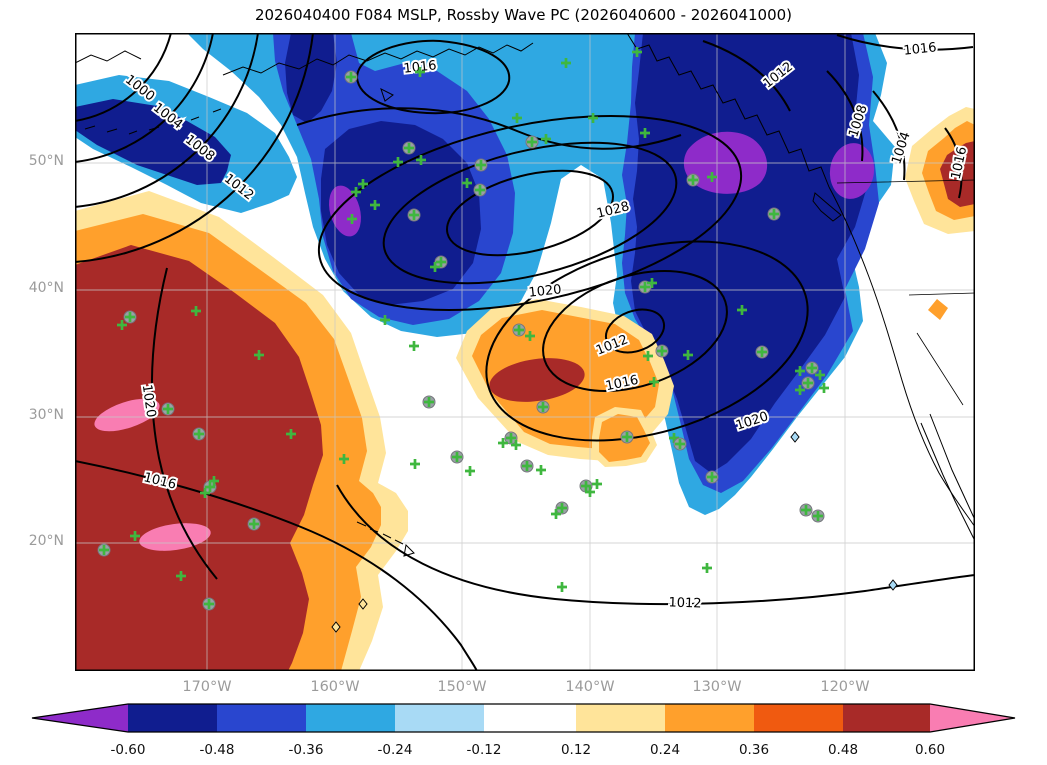 This screenshot has width=1047, height=765. Describe the element at coordinates (217, 750) in the screenshot. I see `colorbar-tick-label: -0.48` at that location.